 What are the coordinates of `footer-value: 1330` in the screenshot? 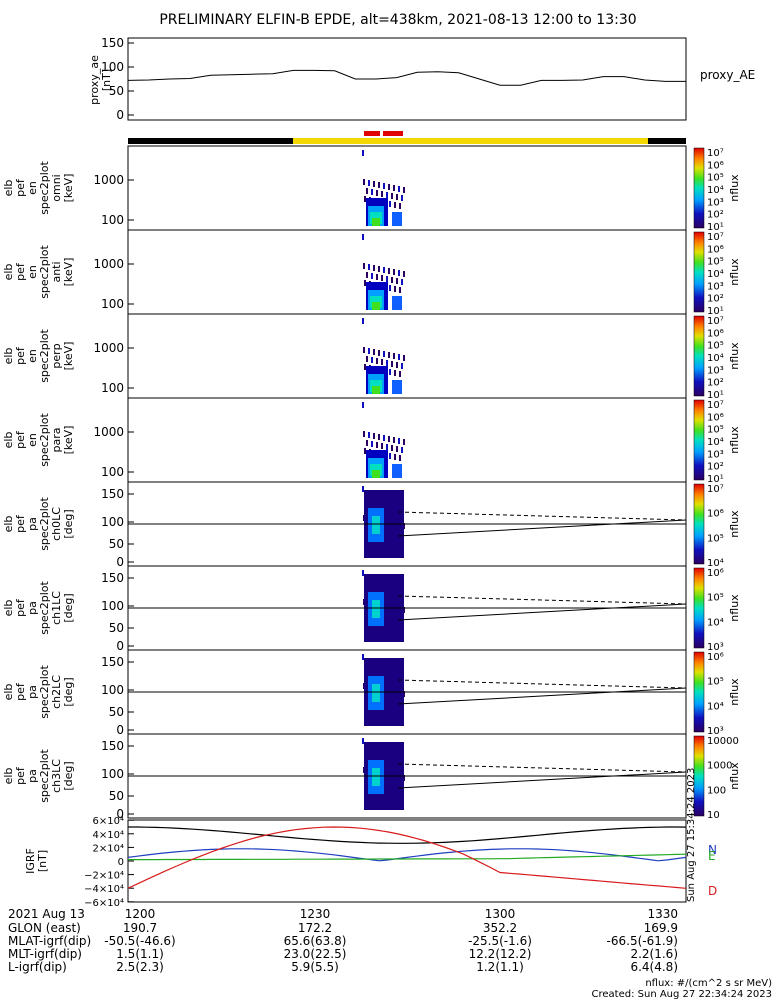 It's located at (662, 914).